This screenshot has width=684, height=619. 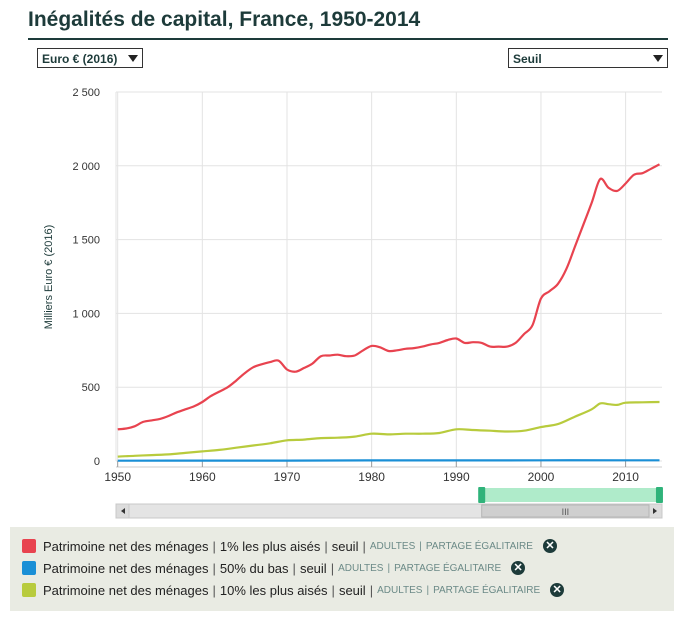 I want to click on y-axis-label: Milliers Euro € (2016), so click(x=49, y=277).